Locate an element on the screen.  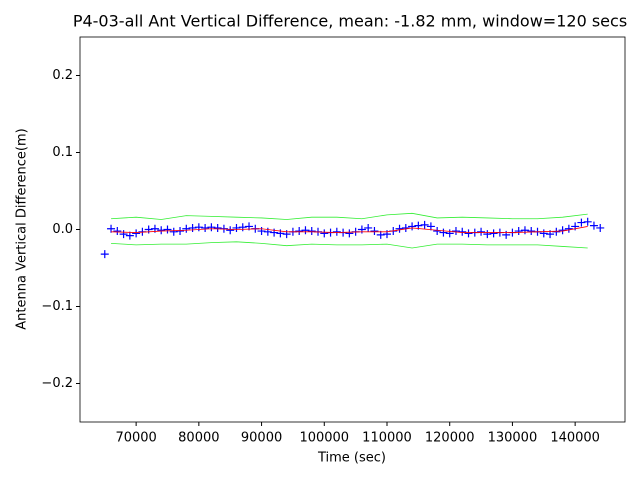
x-tick-label: 140000 is located at coordinates (575, 438).